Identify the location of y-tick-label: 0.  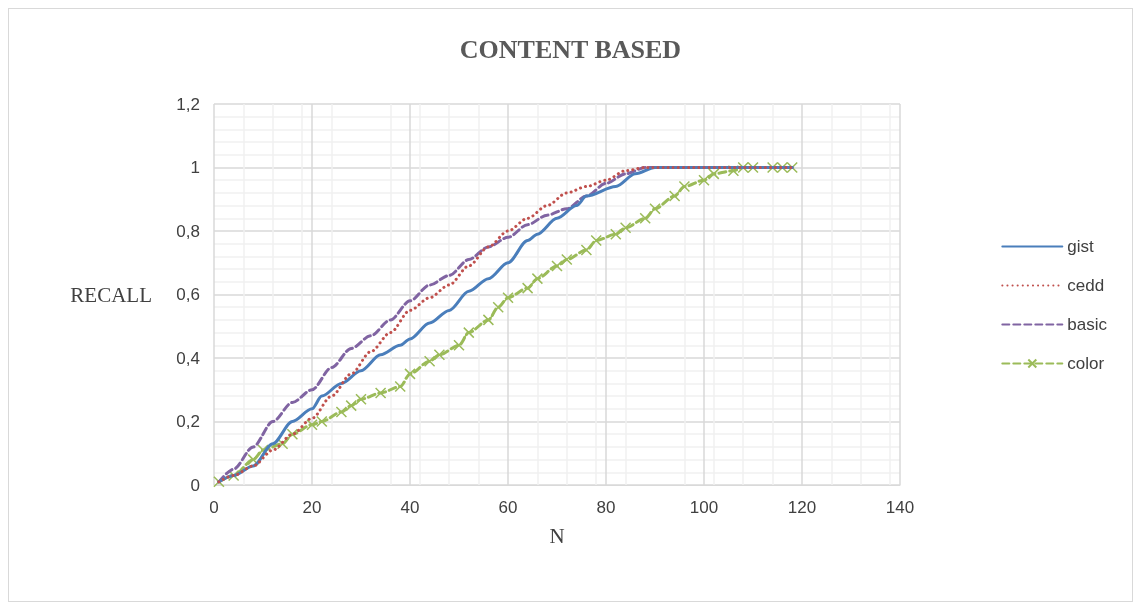
(195, 485).